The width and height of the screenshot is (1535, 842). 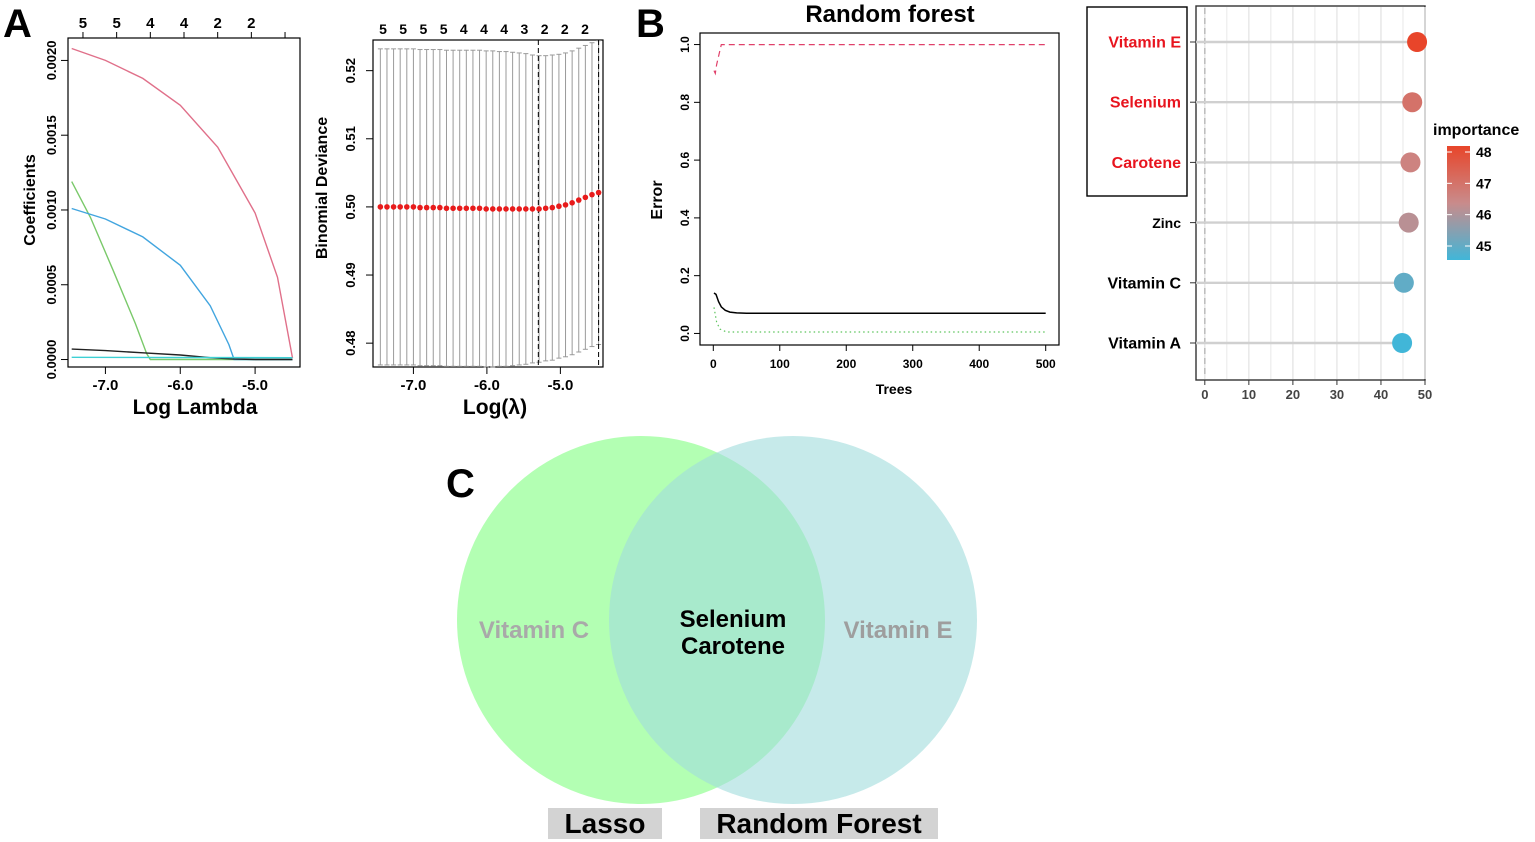 I want to click on importance-feature-label: Vitamin E, so click(x=1144, y=43).